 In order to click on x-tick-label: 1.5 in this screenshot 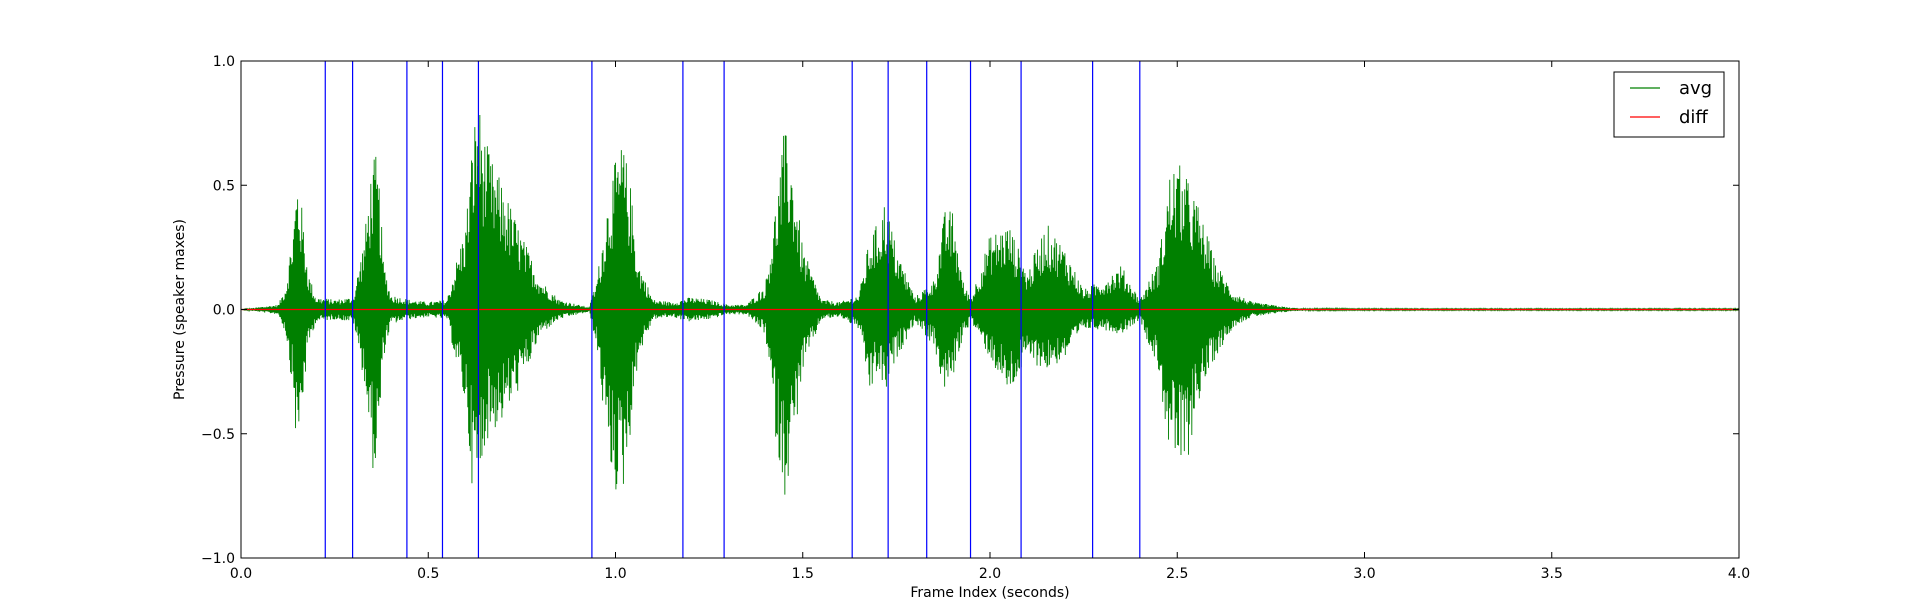, I will do `click(803, 574)`.